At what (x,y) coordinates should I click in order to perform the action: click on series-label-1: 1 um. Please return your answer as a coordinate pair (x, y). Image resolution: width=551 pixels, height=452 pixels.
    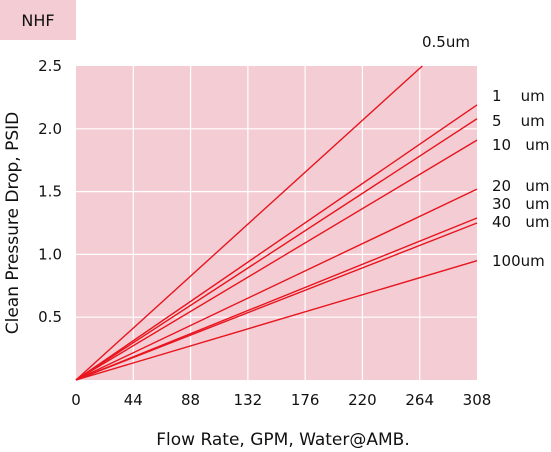
    Looking at the image, I should click on (518, 96).